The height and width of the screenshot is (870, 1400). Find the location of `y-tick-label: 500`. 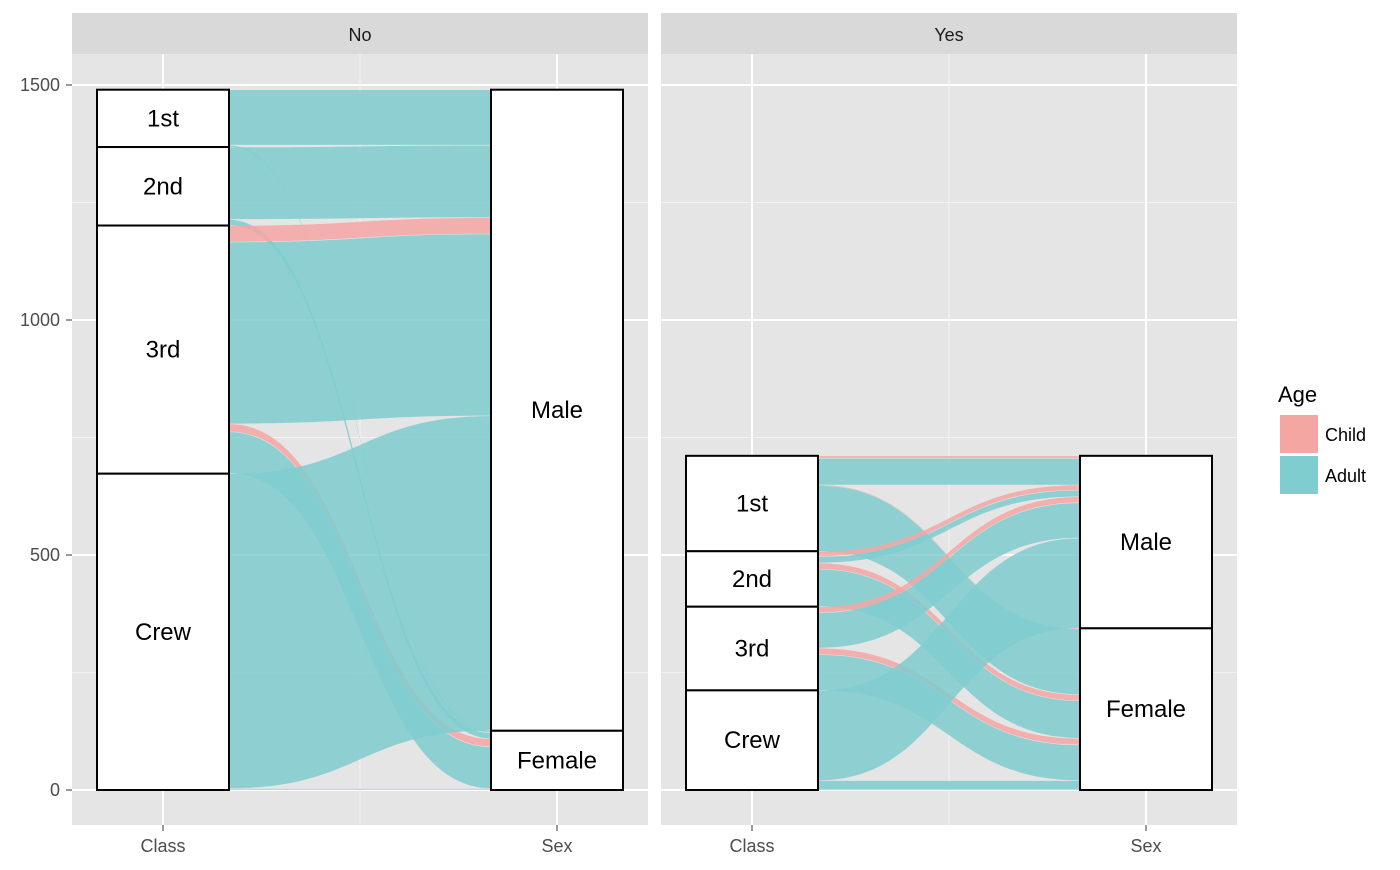

y-tick-label: 500 is located at coordinates (45, 555).